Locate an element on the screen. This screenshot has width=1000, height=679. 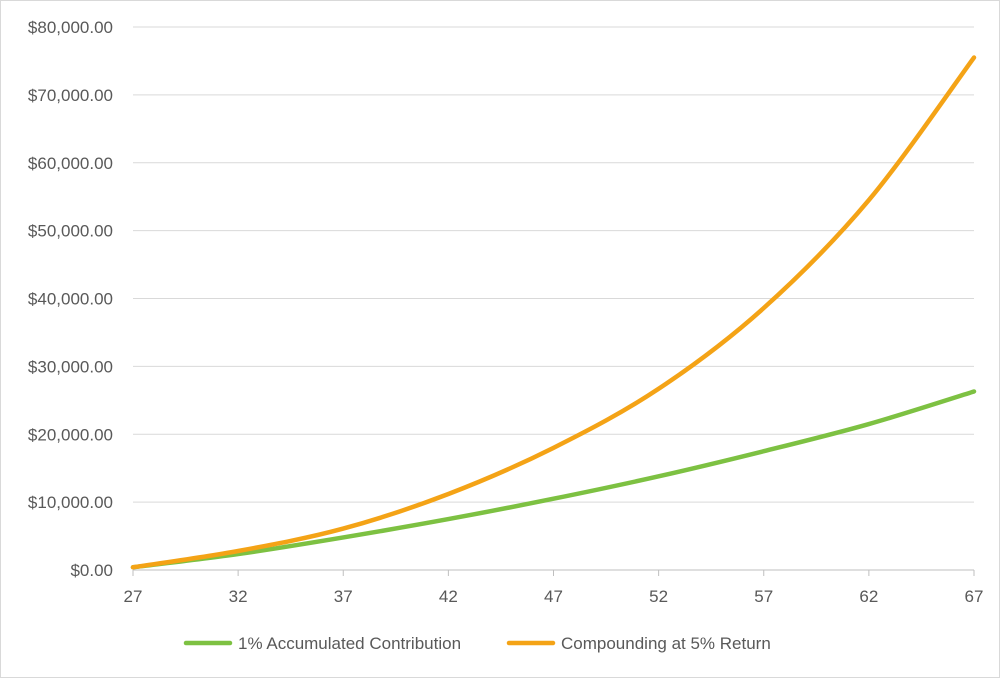
legend-label-1: 1% Accumulated Contribution is located at coordinates (349, 643).